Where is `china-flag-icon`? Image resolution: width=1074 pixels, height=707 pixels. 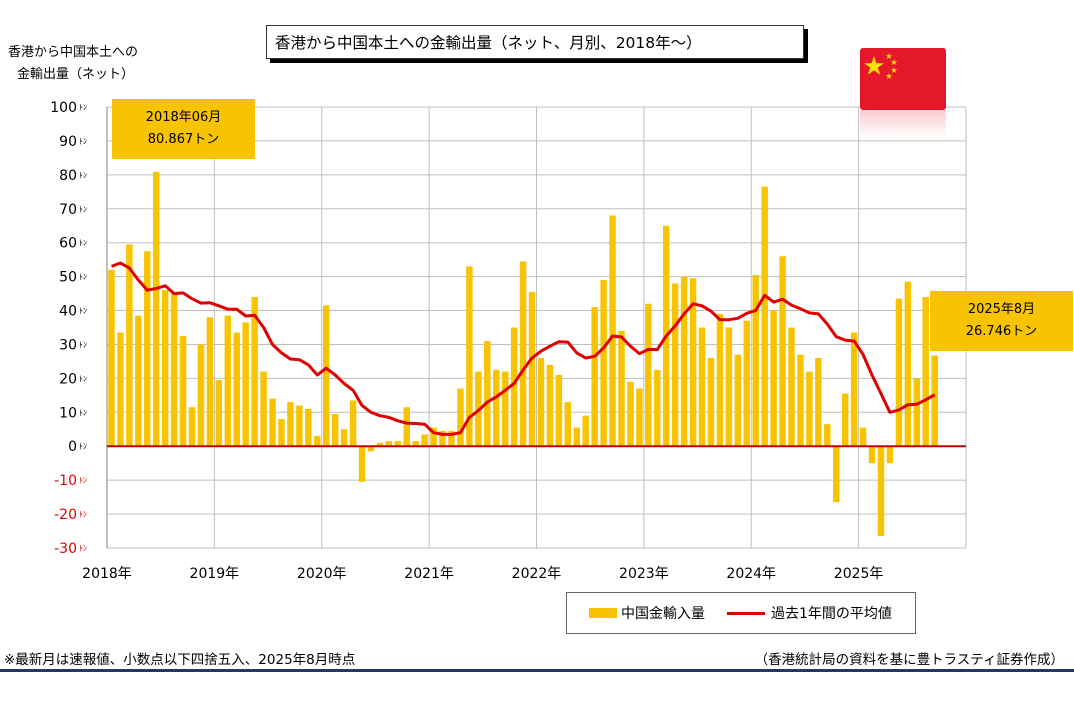 china-flag-icon is located at coordinates (903, 79).